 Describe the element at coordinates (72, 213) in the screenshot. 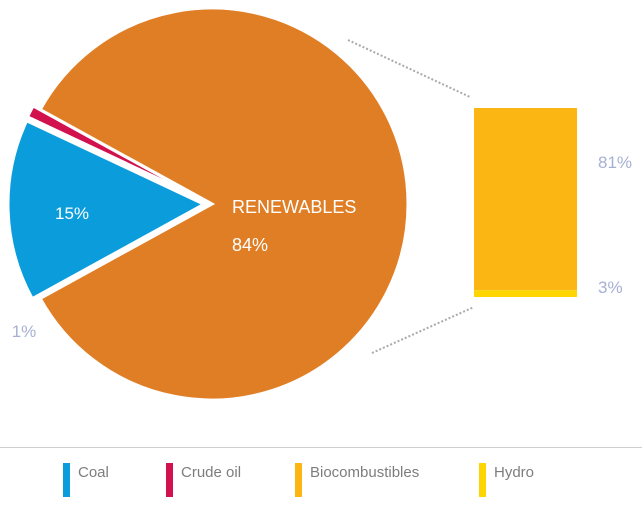

I see `slice-label-coal: 15%` at that location.